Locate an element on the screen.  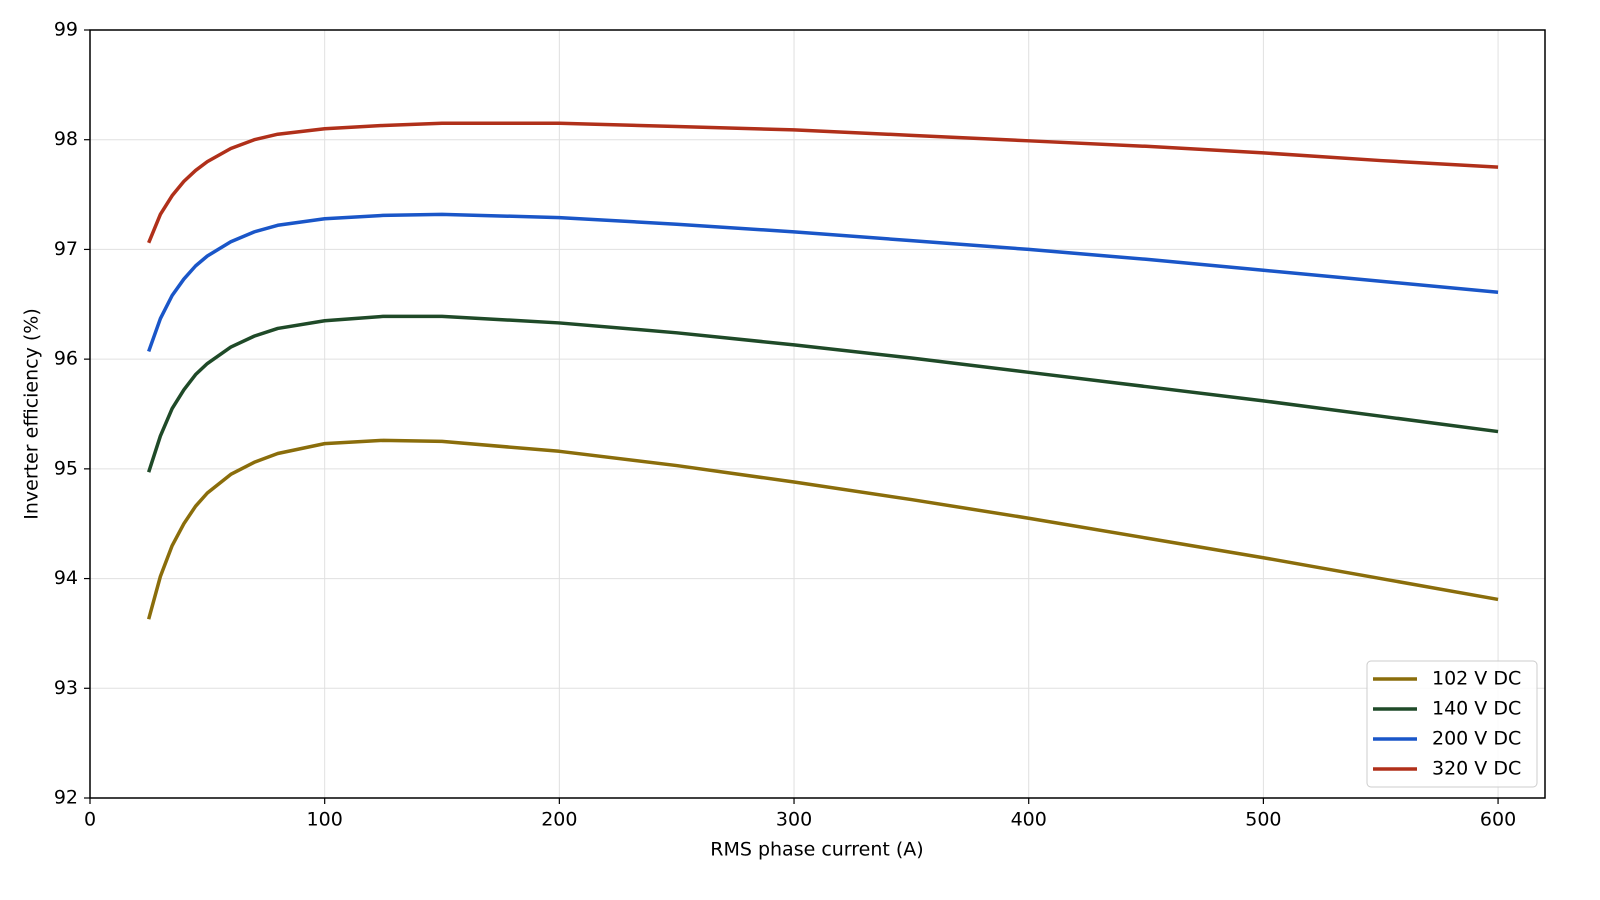
legend-box is located at coordinates (1452, 724).